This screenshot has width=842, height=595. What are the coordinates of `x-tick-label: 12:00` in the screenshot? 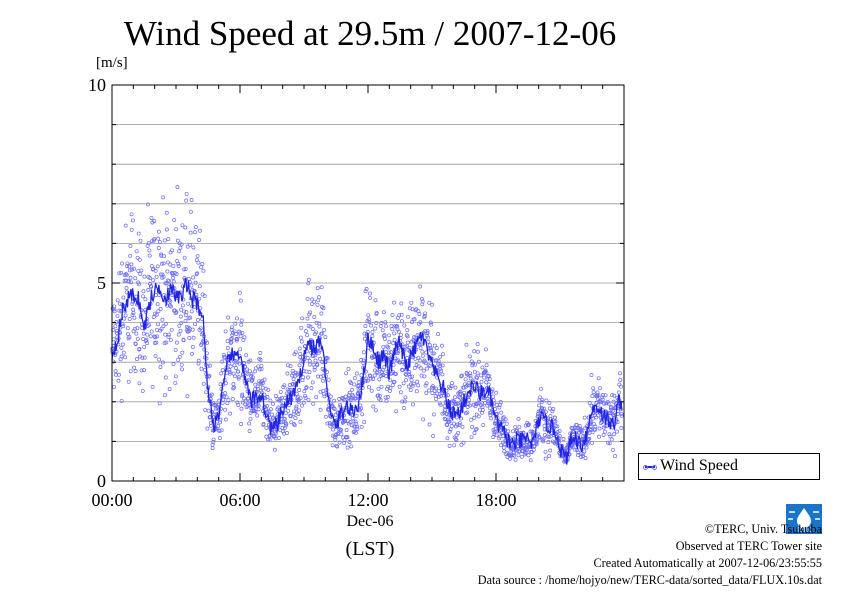 It's located at (367, 500).